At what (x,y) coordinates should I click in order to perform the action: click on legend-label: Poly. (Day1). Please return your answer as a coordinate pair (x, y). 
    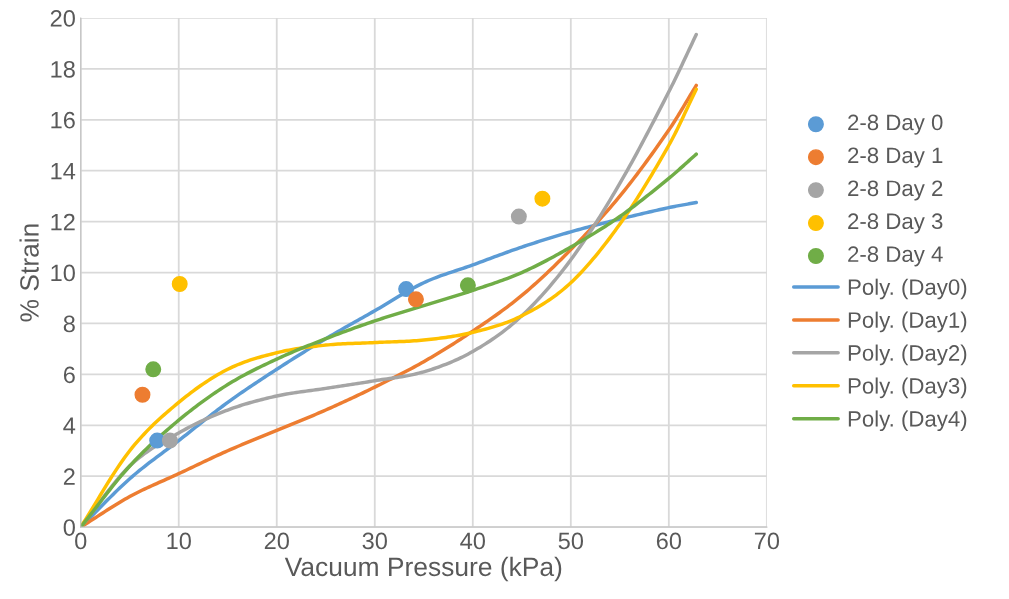
    Looking at the image, I should click on (907, 322).